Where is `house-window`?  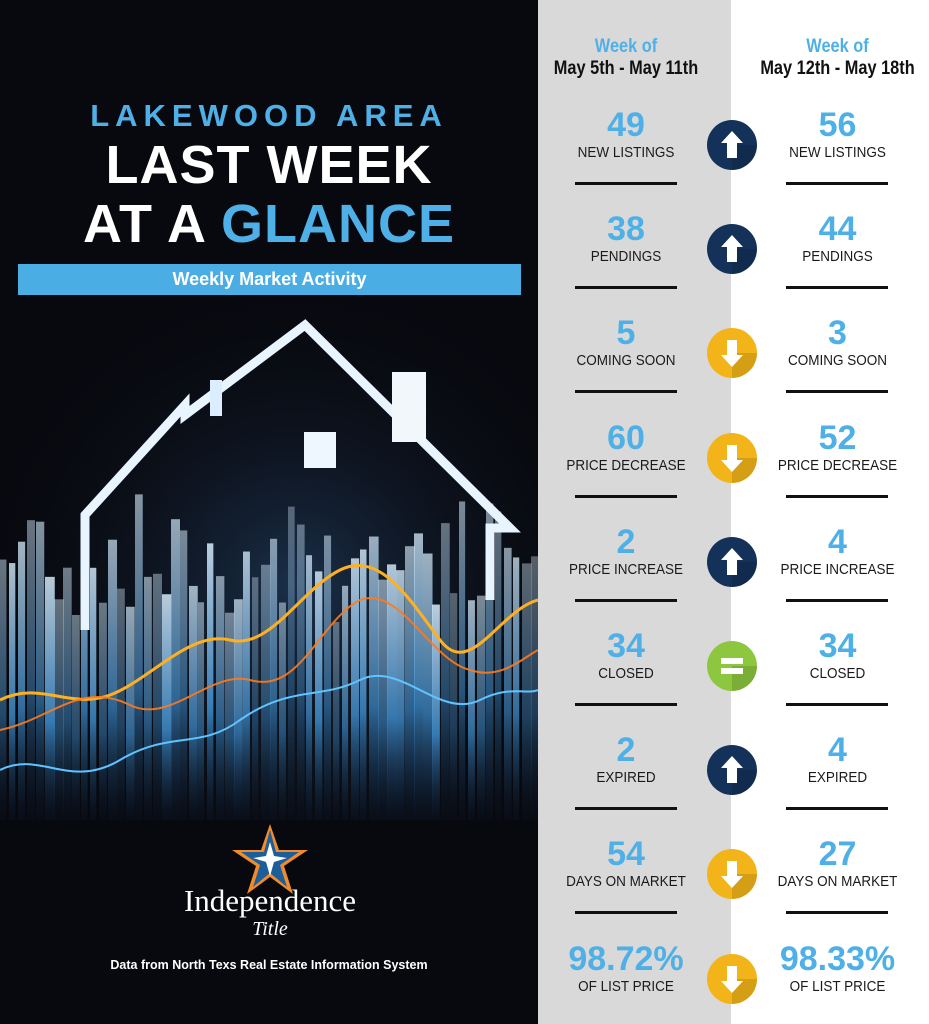 house-window is located at coordinates (320, 450).